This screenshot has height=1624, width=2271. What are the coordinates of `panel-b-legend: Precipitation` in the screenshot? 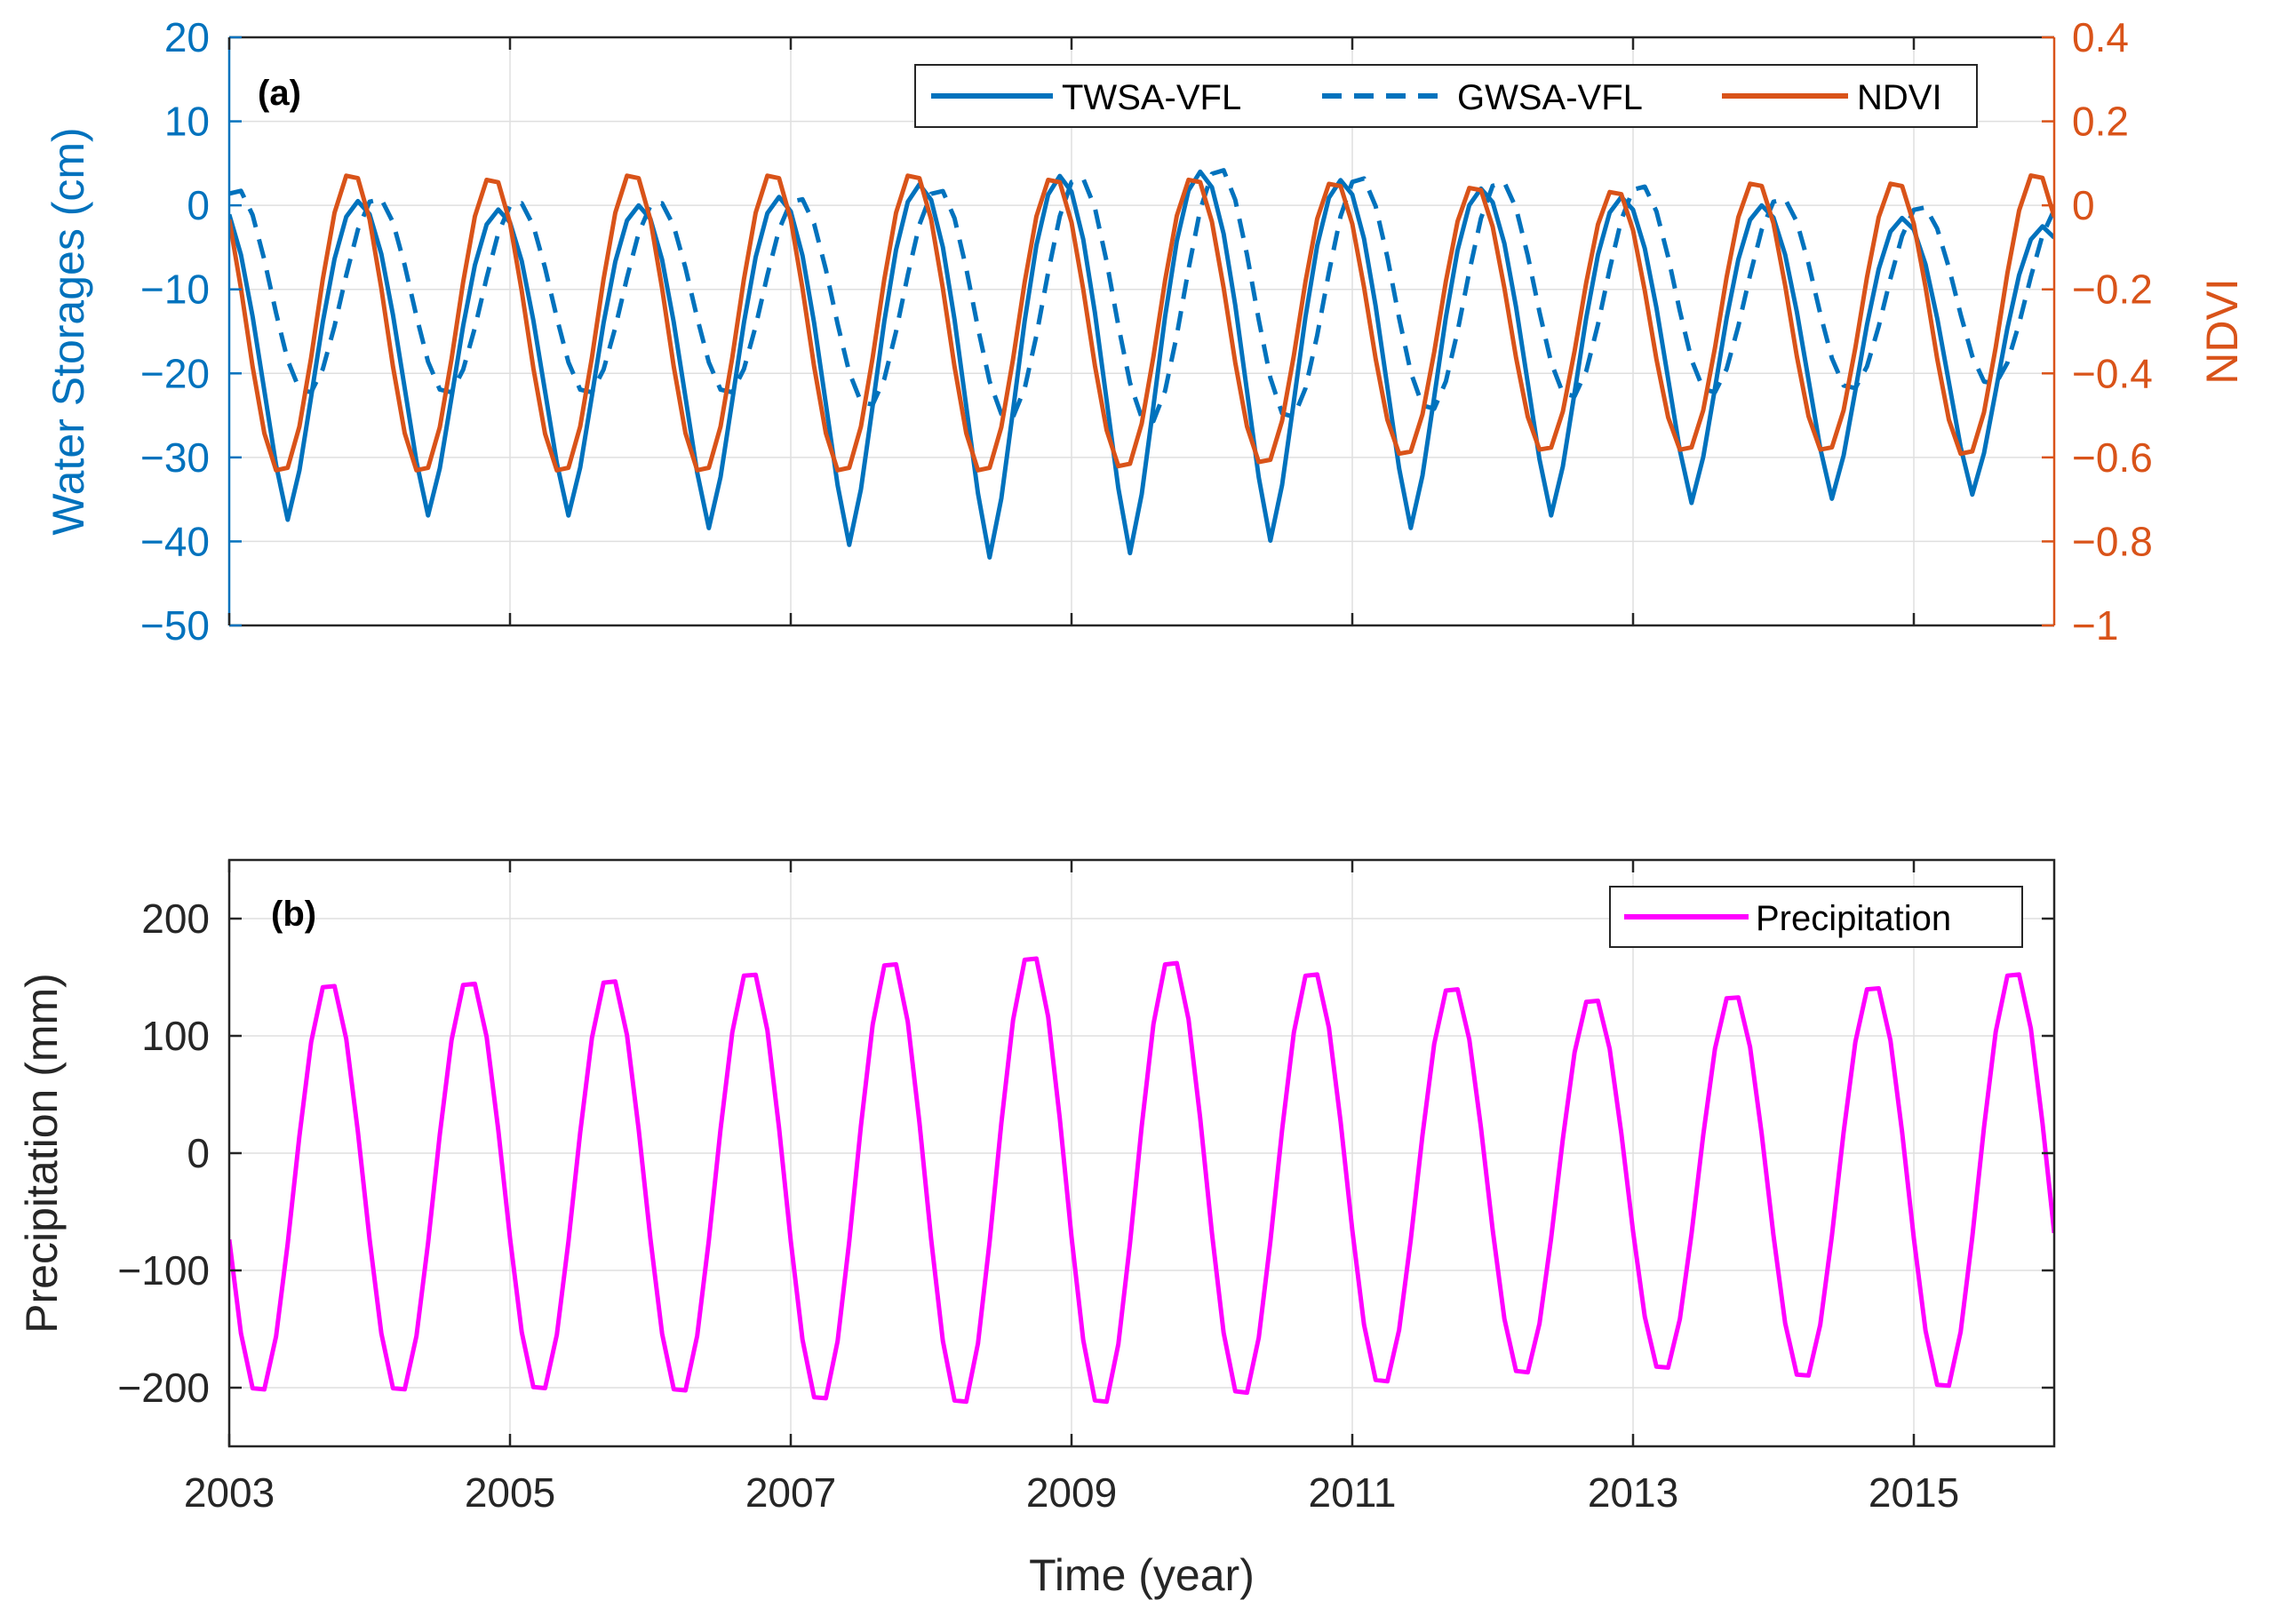 It's located at (1816, 917).